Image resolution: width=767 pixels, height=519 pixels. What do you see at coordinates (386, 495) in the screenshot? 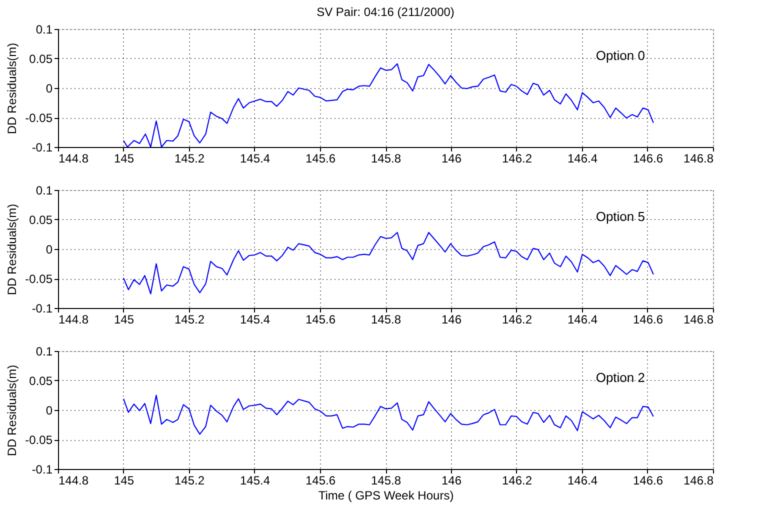
I see `x-axis-title: Time ( GPS Week Hours)` at bounding box center [386, 495].